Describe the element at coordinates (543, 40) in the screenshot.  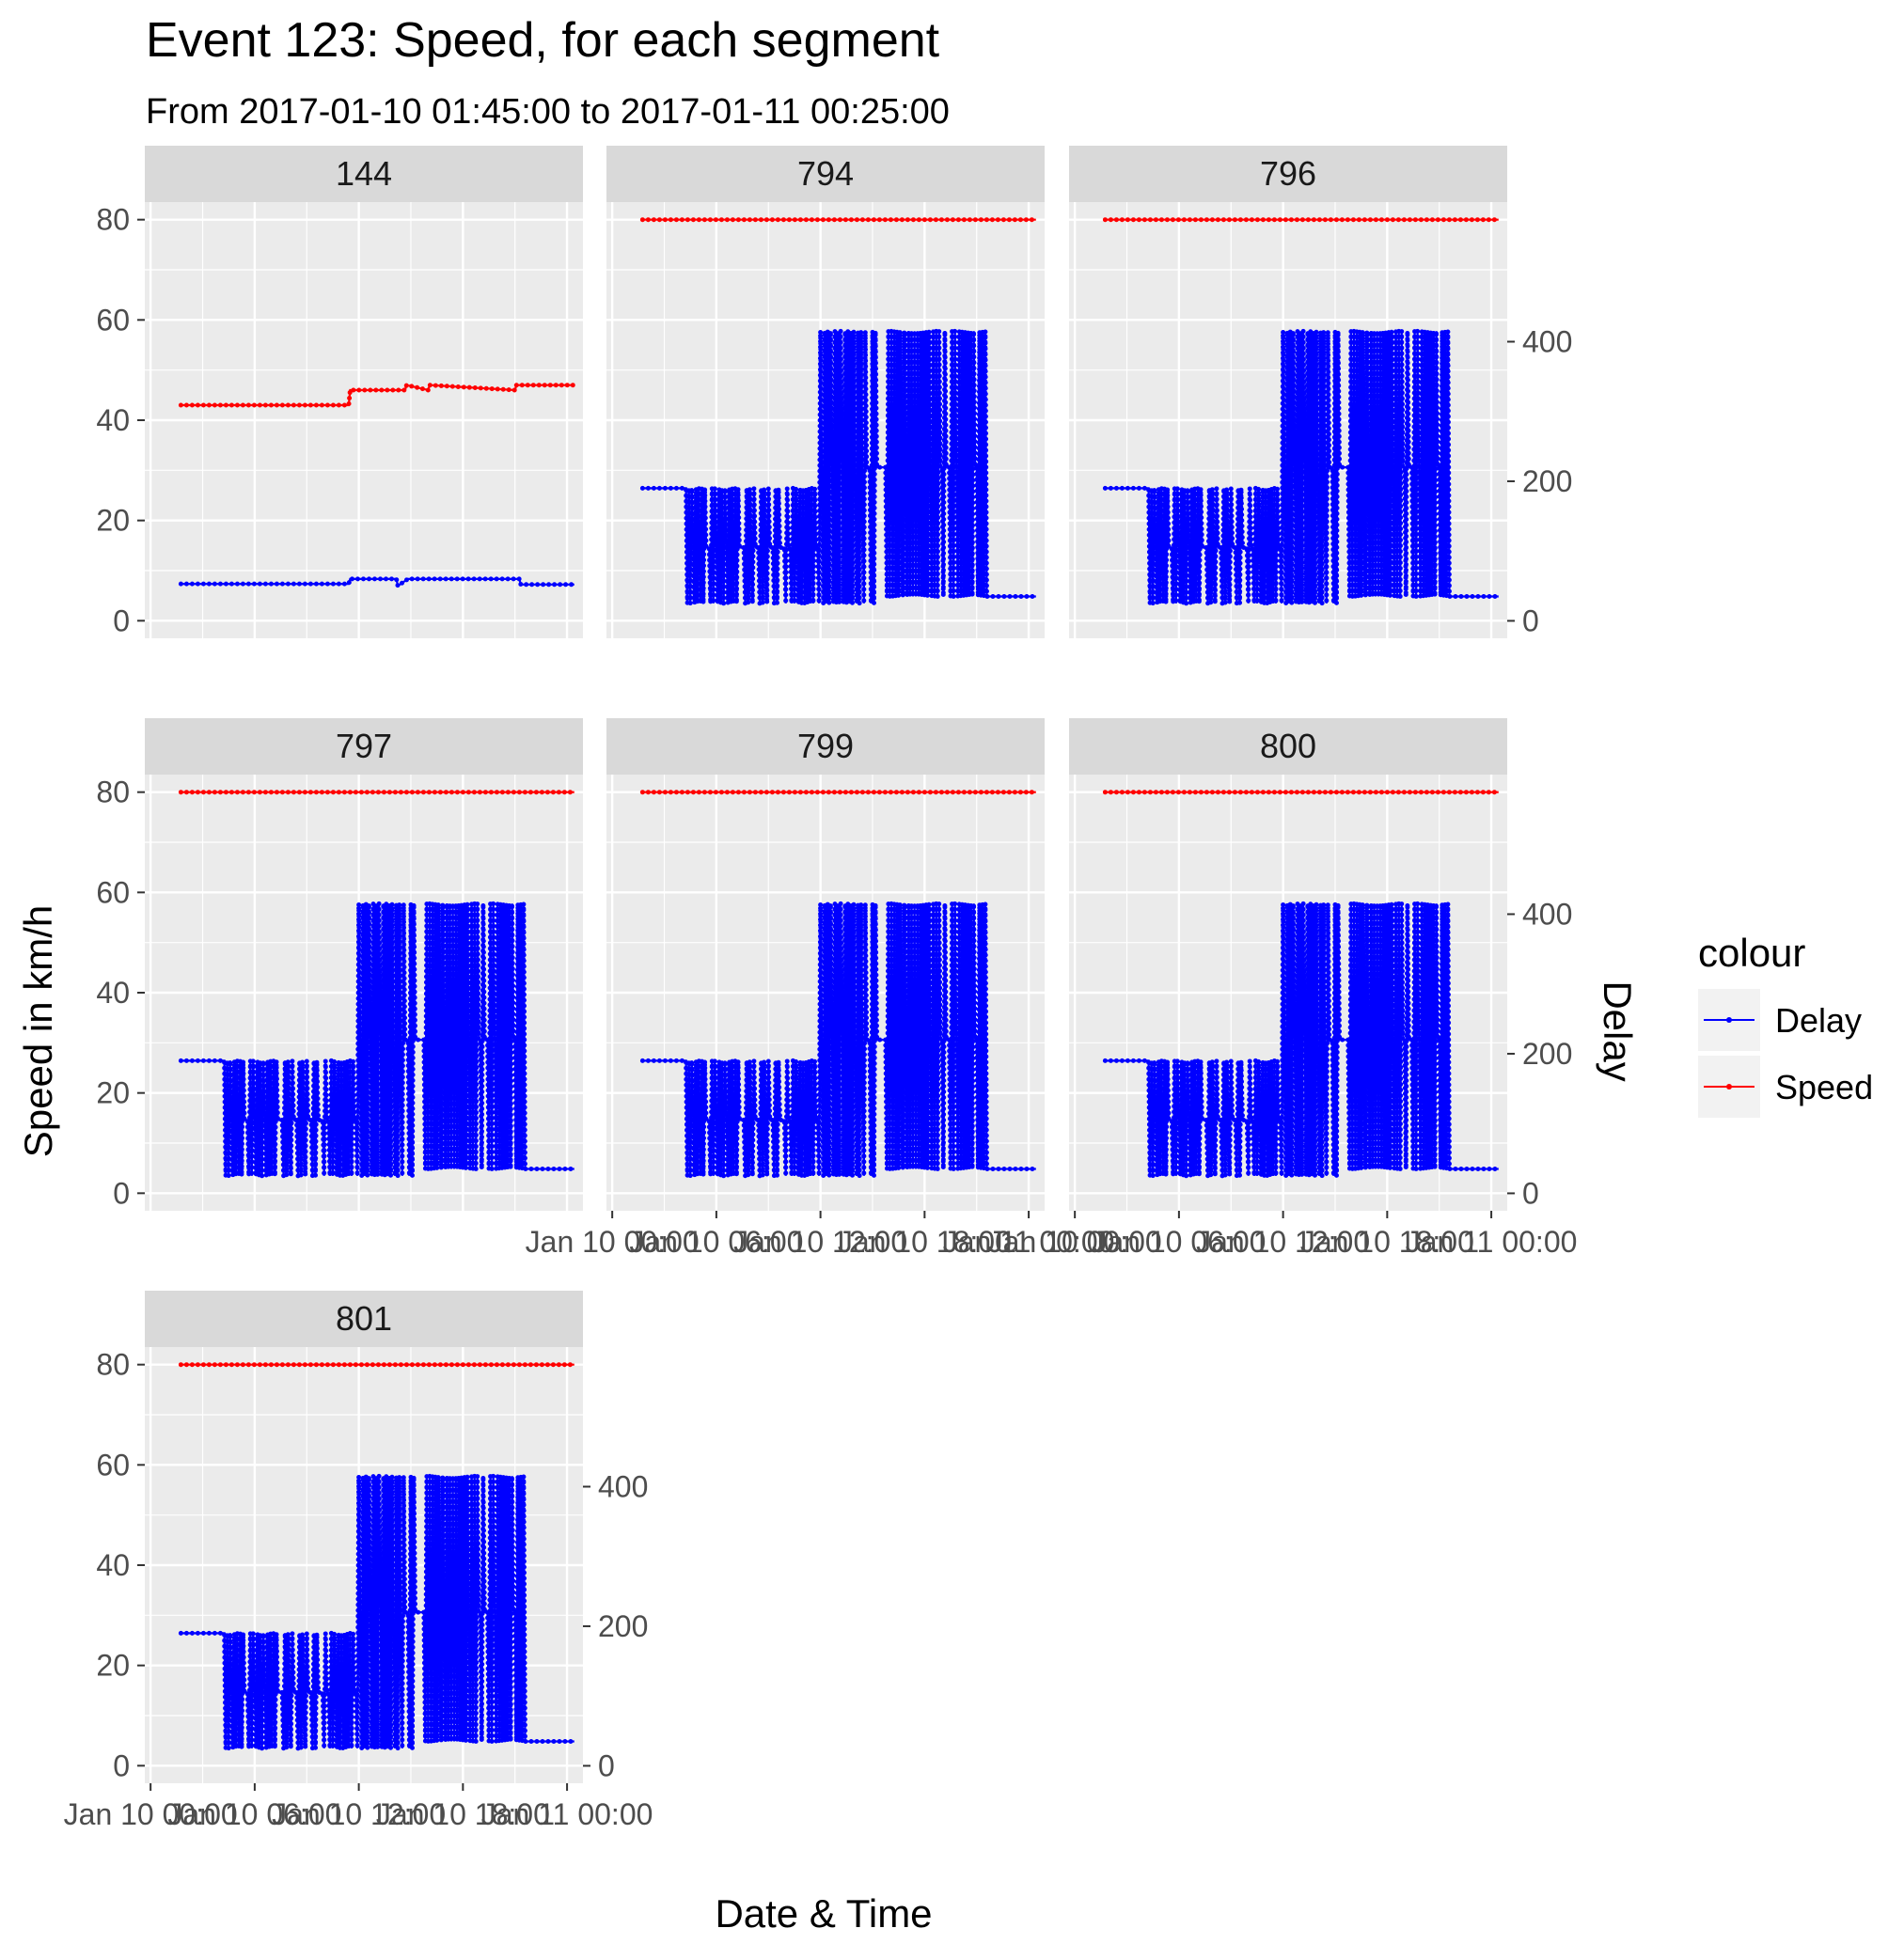
I see `chart-title: Event 123: Speed, for each segment` at that location.